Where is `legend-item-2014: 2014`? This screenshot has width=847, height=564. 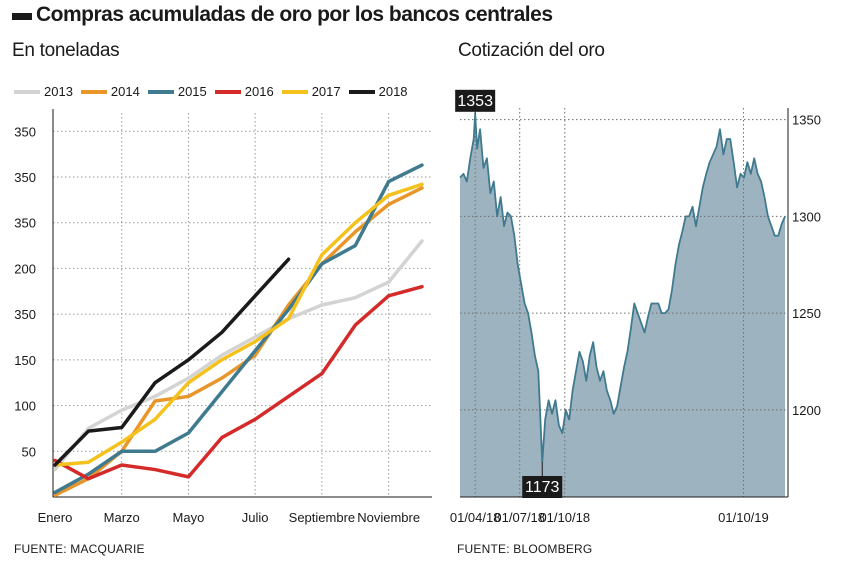
legend-item-2014: 2014 is located at coordinates (110, 91).